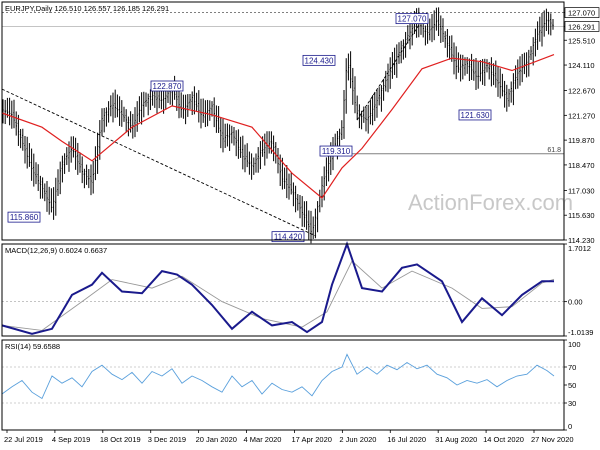 This screenshot has width=600, height=450. What do you see at coordinates (357, 439) in the screenshot?
I see `x-tick-label: 2 Jun 2020` at bounding box center [357, 439].